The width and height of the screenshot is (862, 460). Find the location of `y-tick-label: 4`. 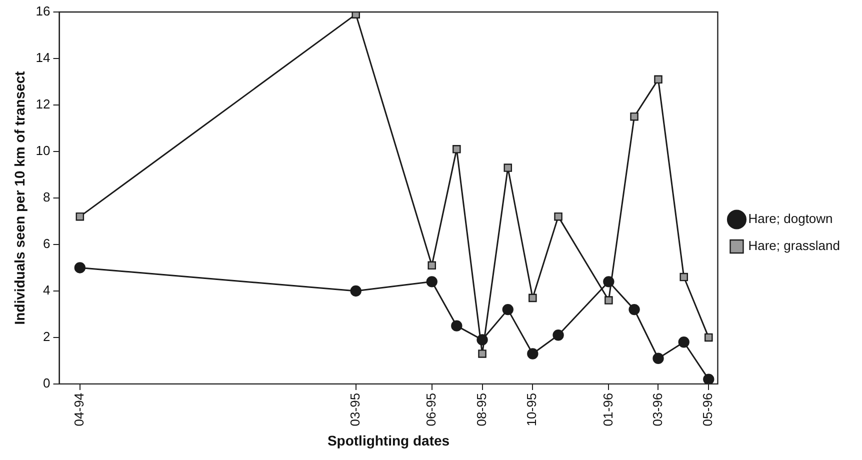

y-tick-label: 4 is located at coordinates (46, 290).